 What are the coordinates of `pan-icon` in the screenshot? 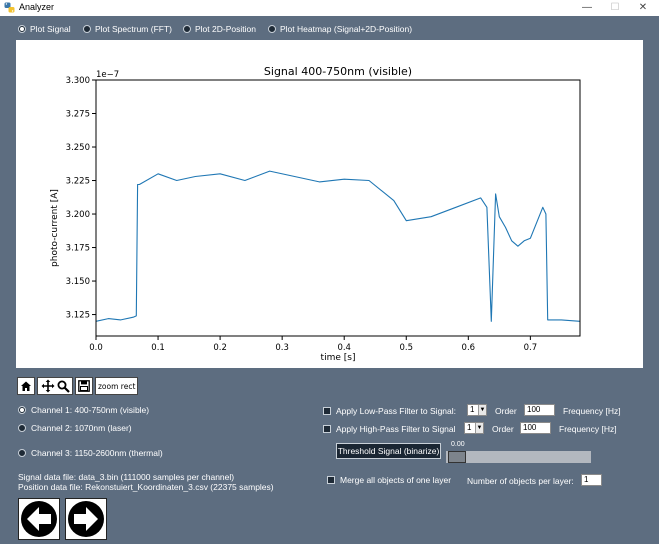 It's located at (47, 386).